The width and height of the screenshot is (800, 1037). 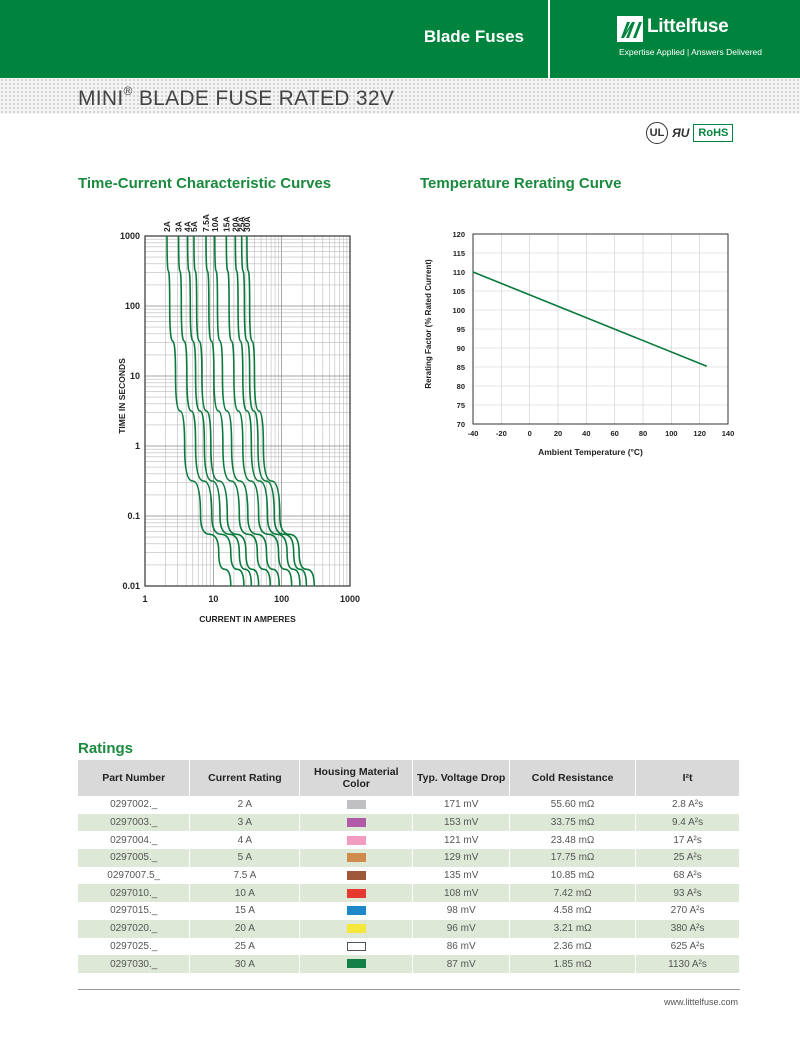 What do you see at coordinates (133, 516) in the screenshot?
I see `y-tick-label: 0.1` at bounding box center [133, 516].